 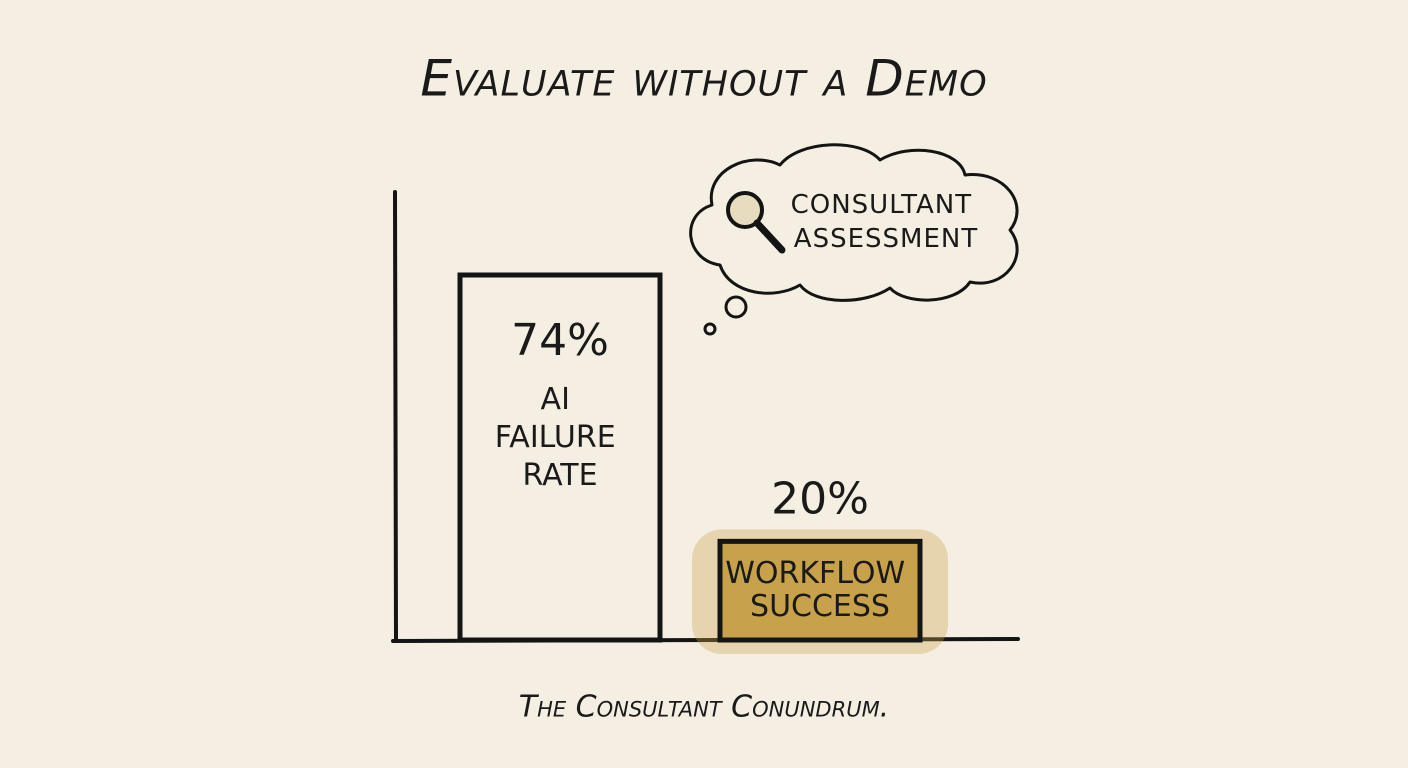 What do you see at coordinates (560, 340) in the screenshot?
I see `value-label: 74%` at bounding box center [560, 340].